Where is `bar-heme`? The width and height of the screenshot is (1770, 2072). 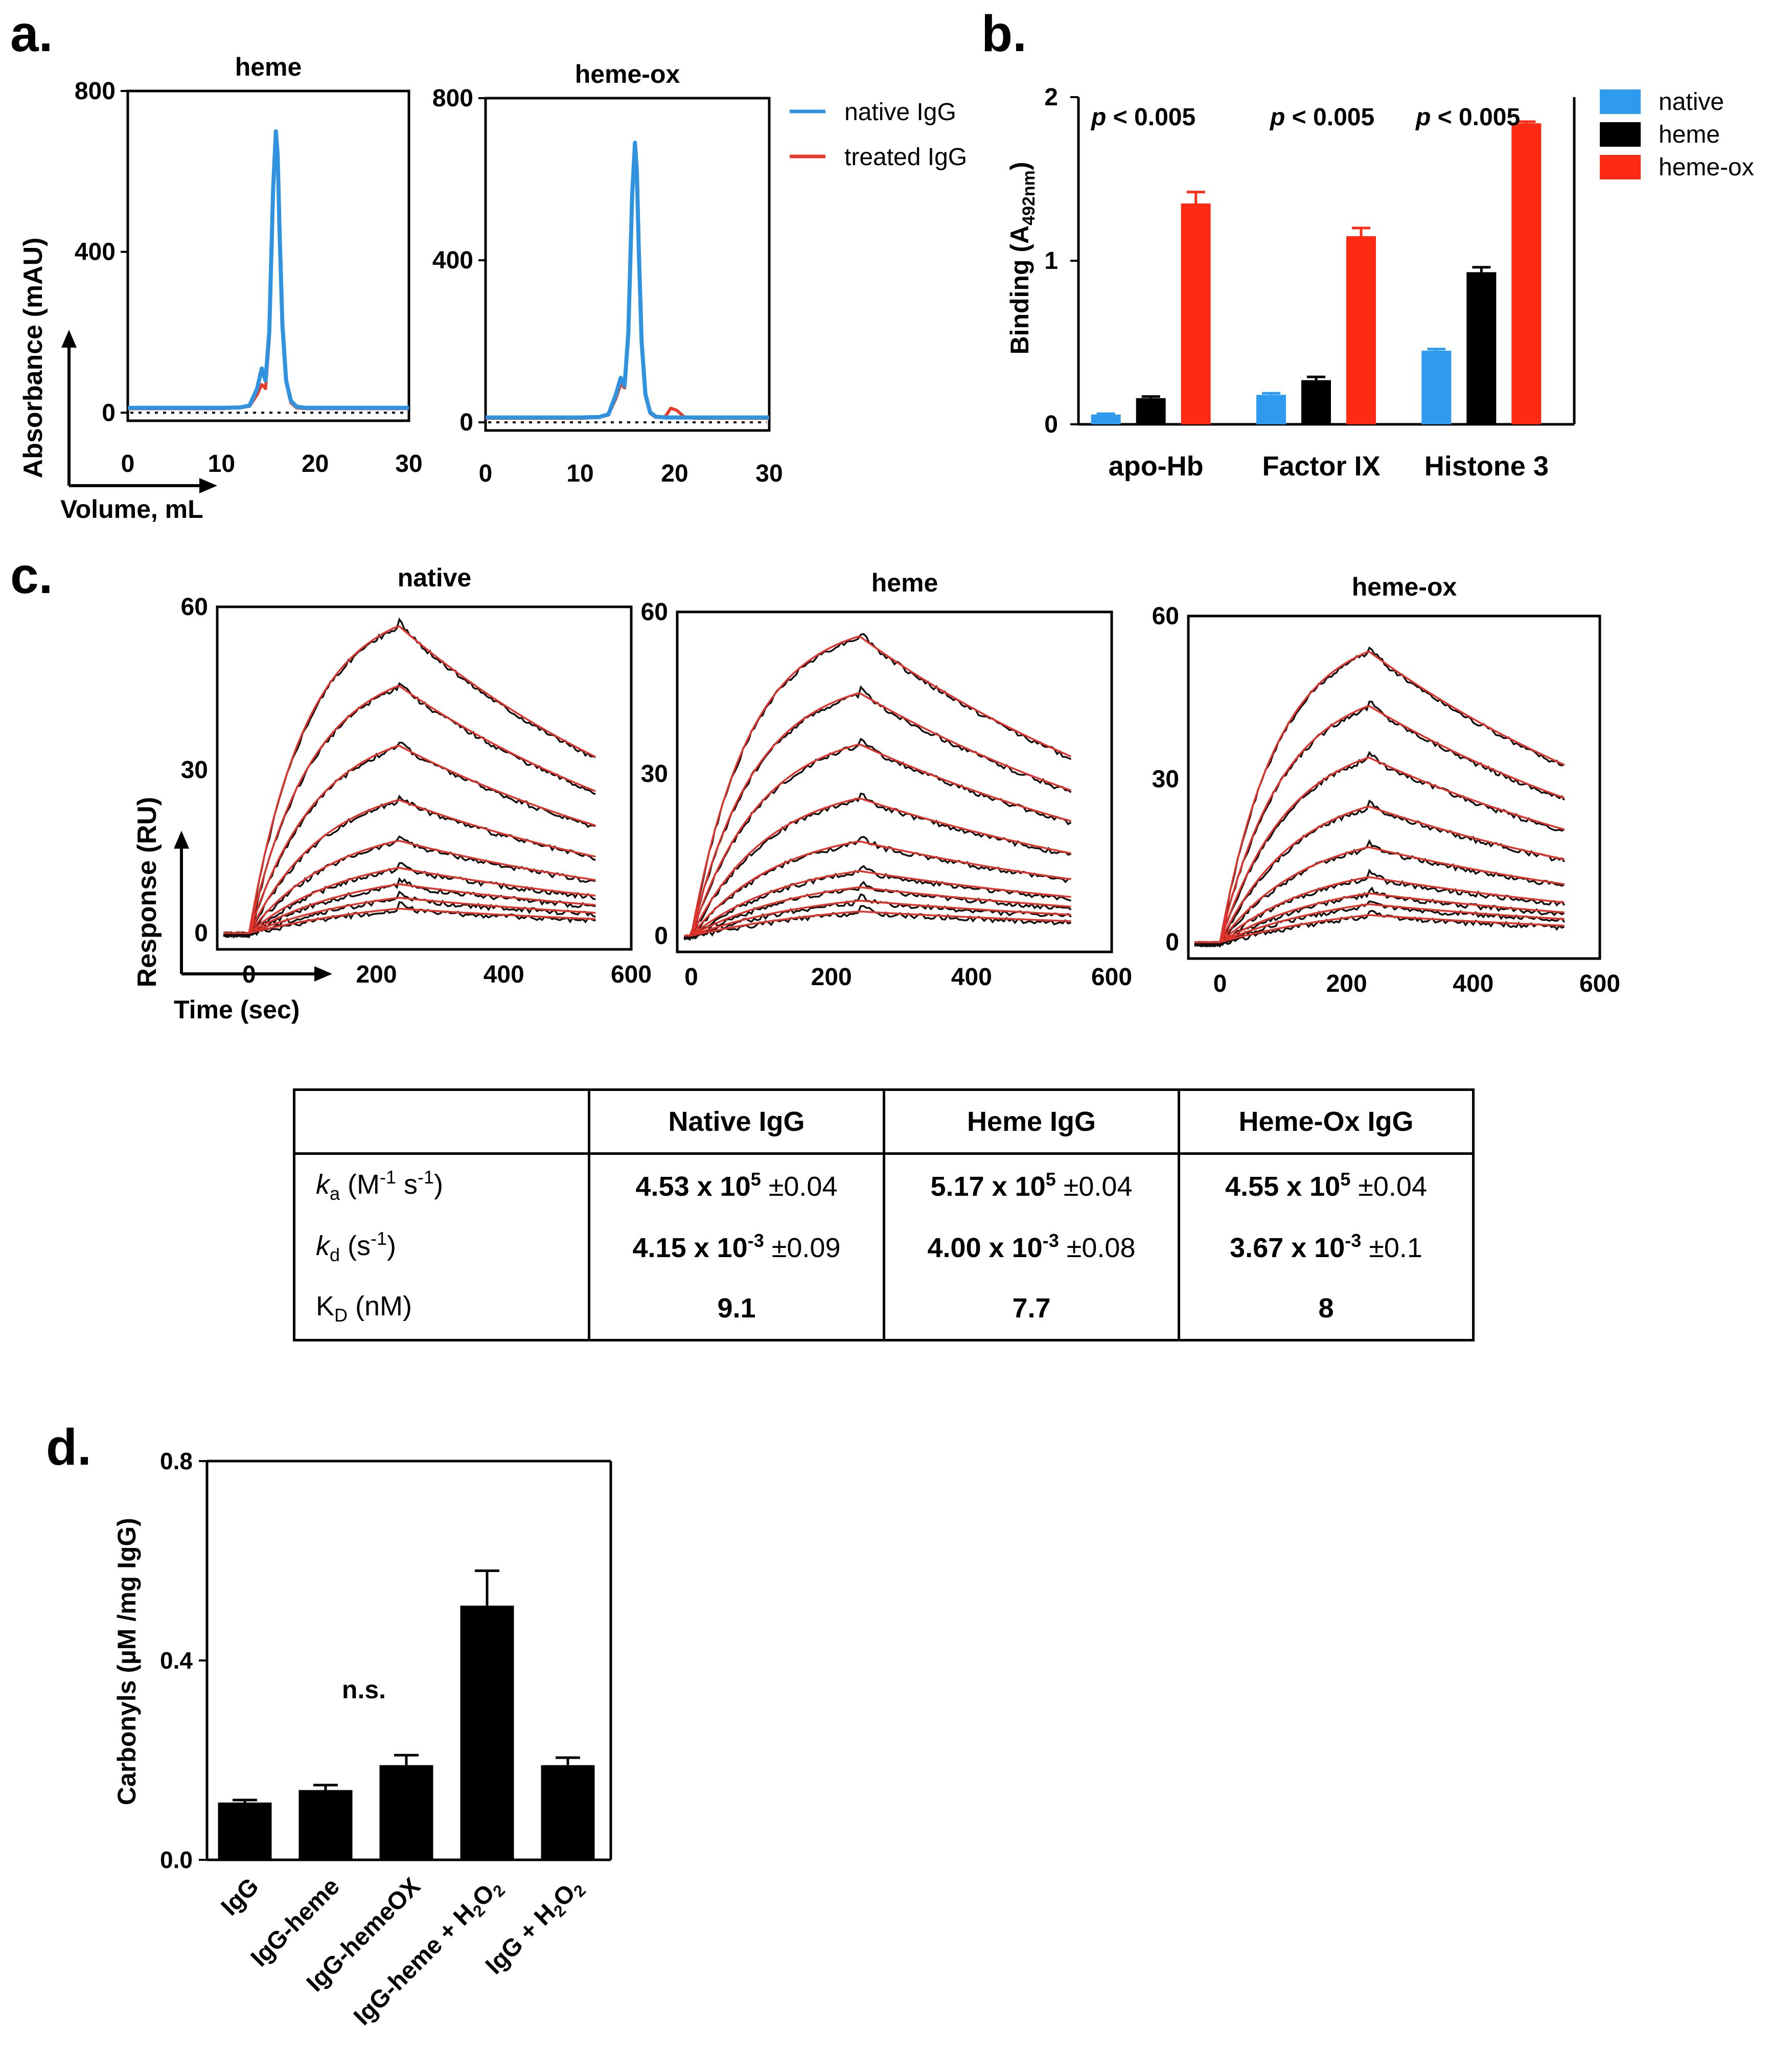 bar-heme is located at coordinates (1151, 411).